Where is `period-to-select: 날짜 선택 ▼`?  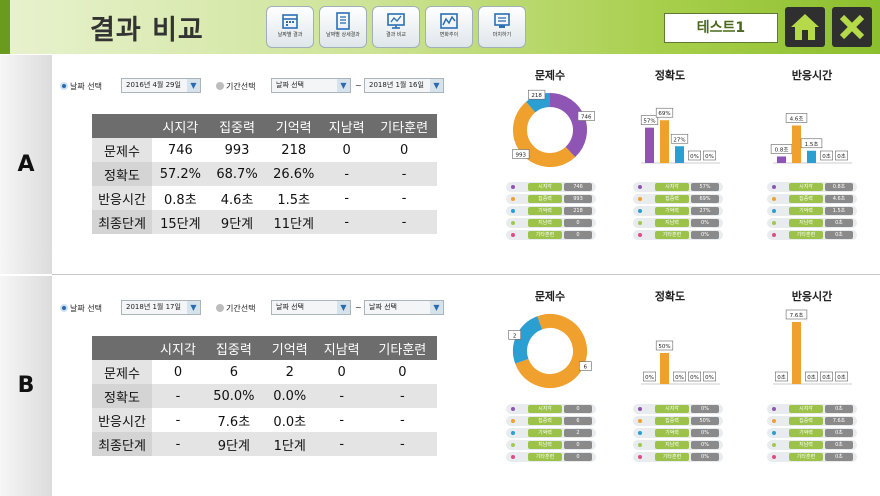 period-to-select: 날짜 선택 ▼ is located at coordinates (404, 307).